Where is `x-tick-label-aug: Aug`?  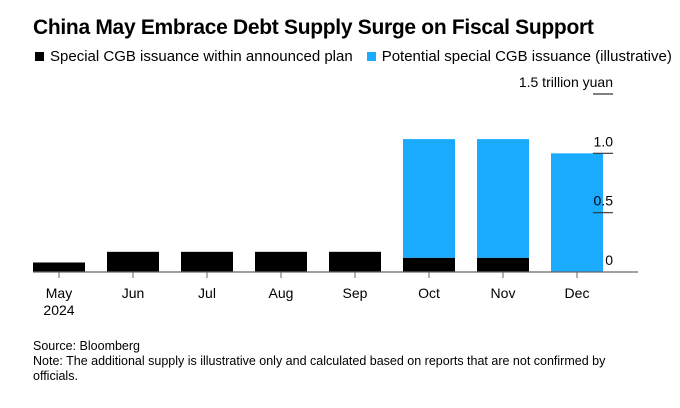
x-tick-label-aug: Aug is located at coordinates (281, 293).